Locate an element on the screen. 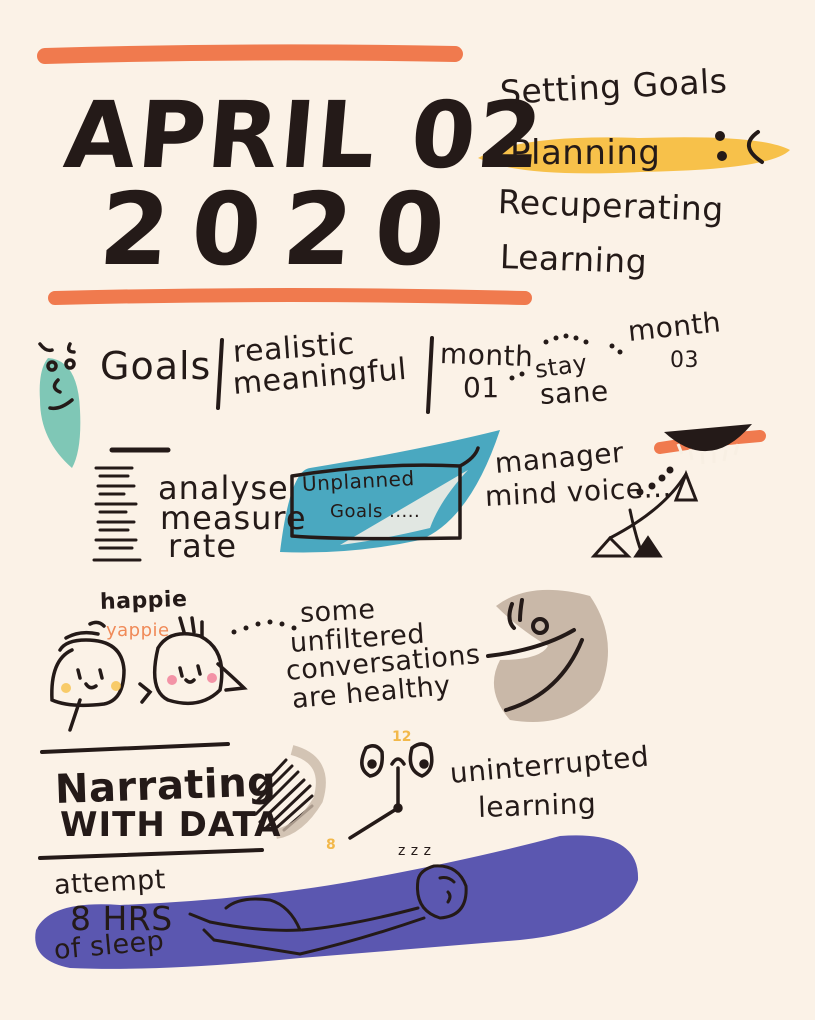 Image resolution: width=815 pixels, height=1020 pixels. smiley-face-icon is located at coordinates (739, 147).